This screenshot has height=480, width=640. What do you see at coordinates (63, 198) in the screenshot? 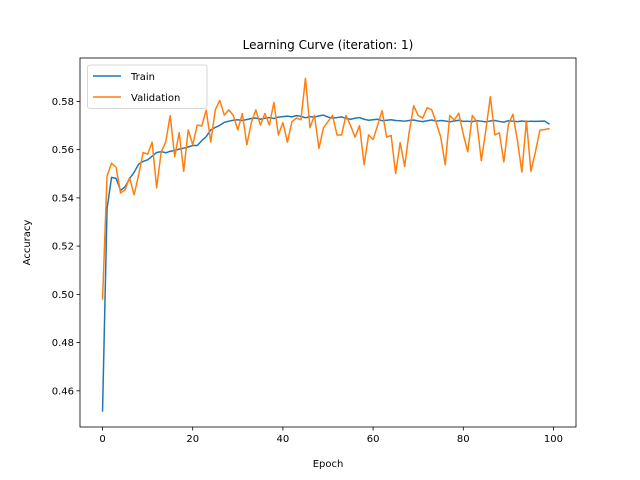
I see `y-tick-label: 0.54` at bounding box center [63, 198].